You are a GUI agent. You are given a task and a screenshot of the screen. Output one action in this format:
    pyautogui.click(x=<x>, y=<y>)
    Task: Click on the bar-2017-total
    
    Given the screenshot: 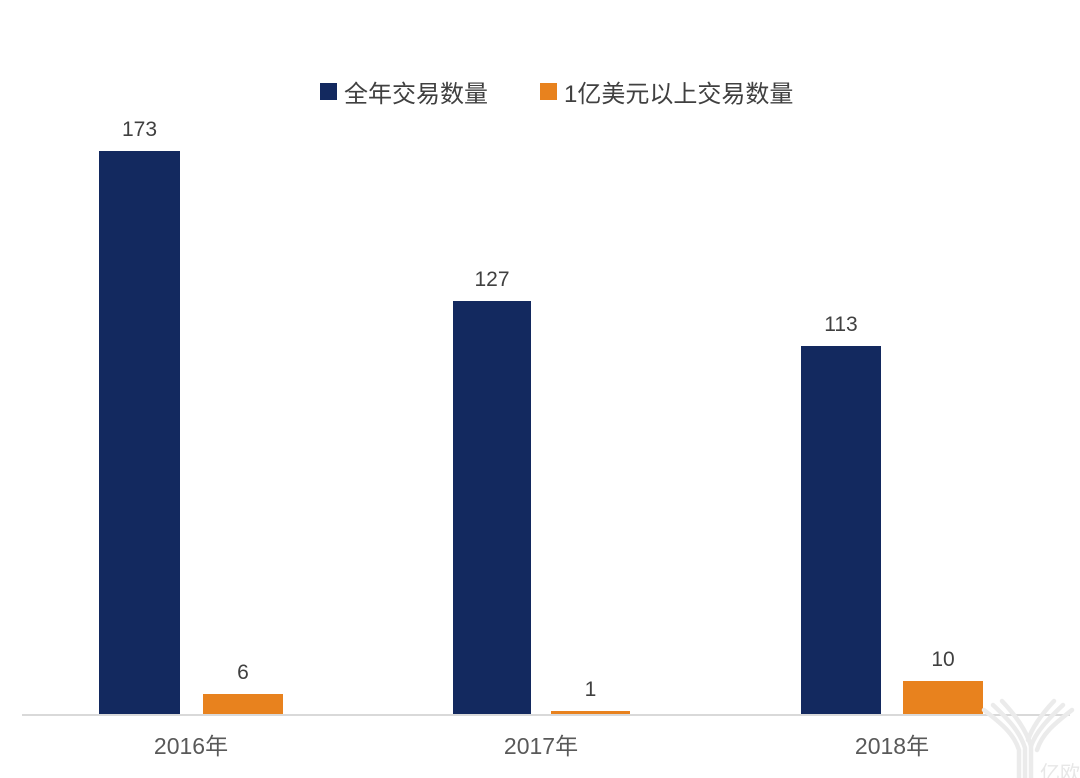 What is the action you would take?
    pyautogui.click(x=492, y=507)
    